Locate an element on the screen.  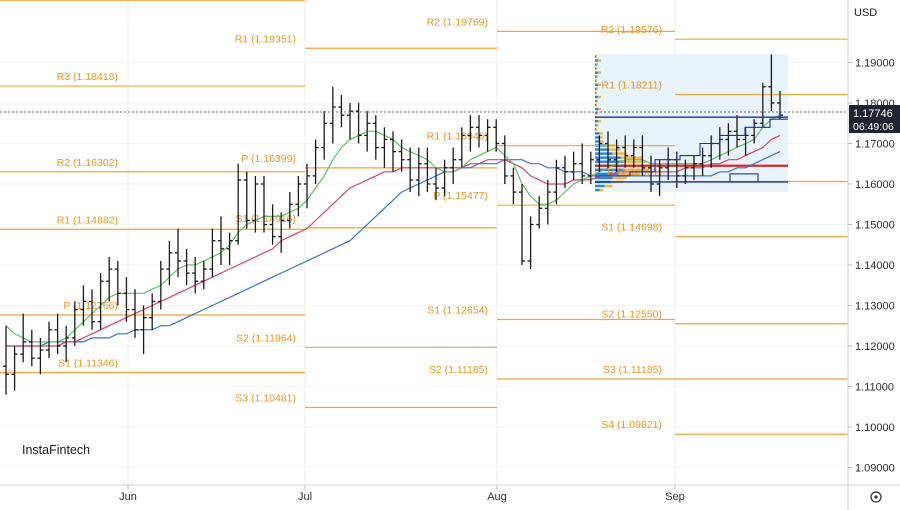
y-tick-label: 1.16000 is located at coordinates (875, 185).